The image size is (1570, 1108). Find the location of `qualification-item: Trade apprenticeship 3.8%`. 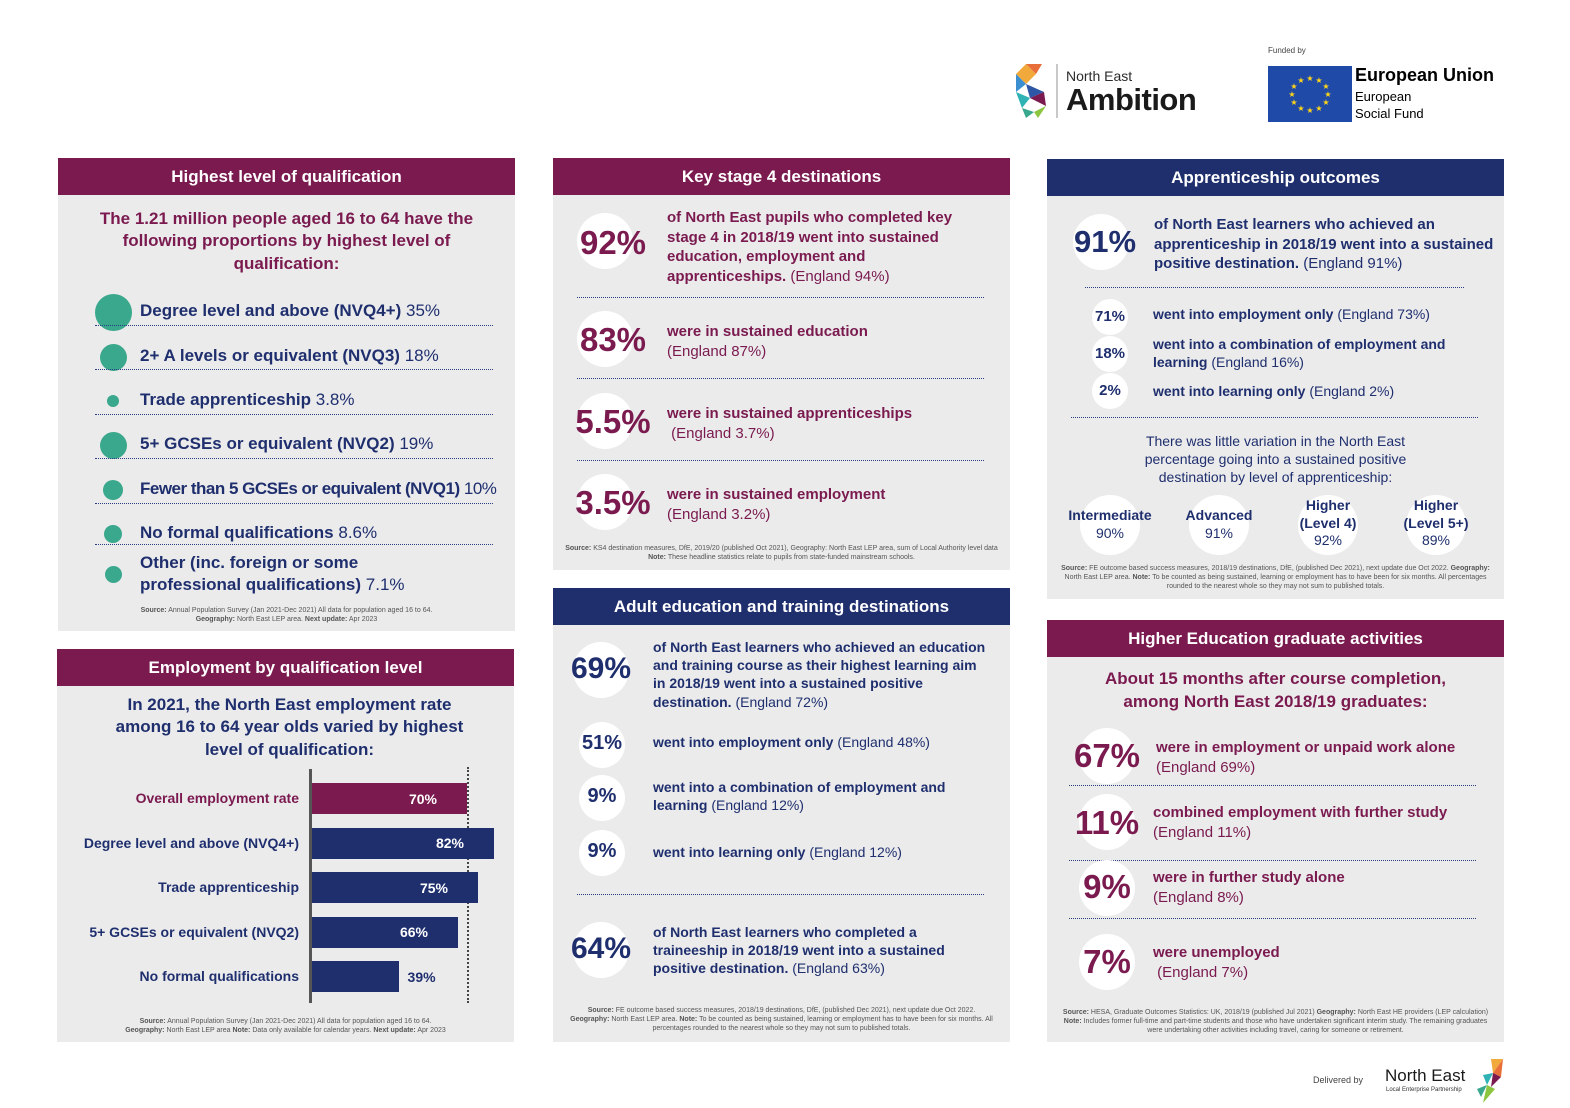

qualification-item: Trade apprenticeship 3.8% is located at coordinates (247, 399).